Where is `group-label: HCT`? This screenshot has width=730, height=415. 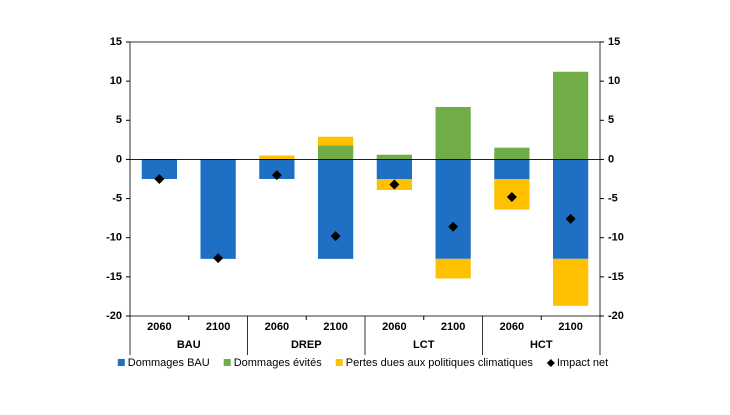 group-label: HCT is located at coordinates (541, 345).